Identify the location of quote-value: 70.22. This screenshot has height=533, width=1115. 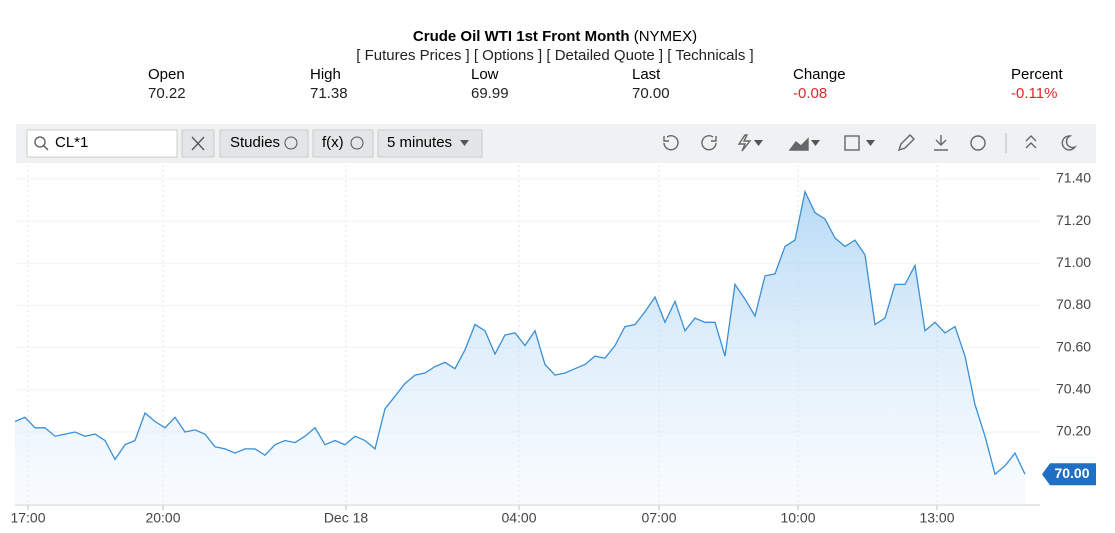
(167, 93).